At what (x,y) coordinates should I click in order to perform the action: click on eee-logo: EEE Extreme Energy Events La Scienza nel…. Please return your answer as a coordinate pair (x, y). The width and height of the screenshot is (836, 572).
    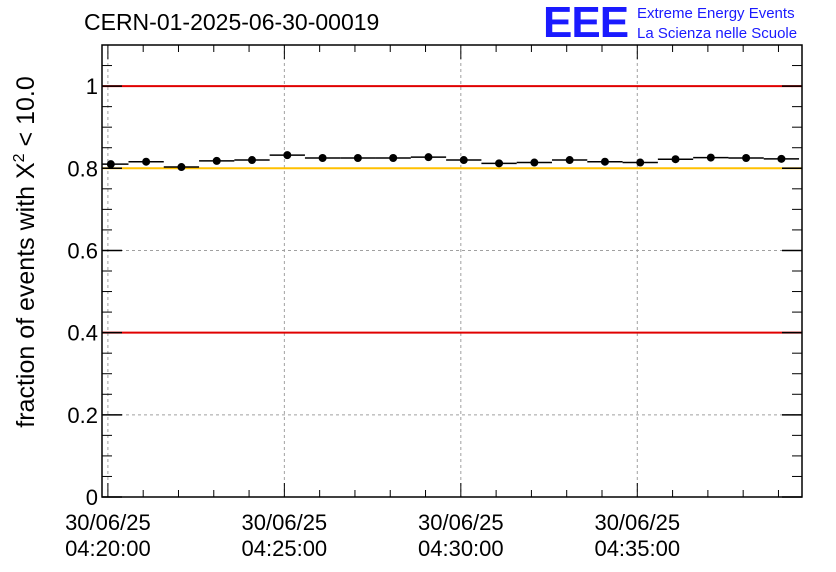
    Looking at the image, I should click on (688, 24).